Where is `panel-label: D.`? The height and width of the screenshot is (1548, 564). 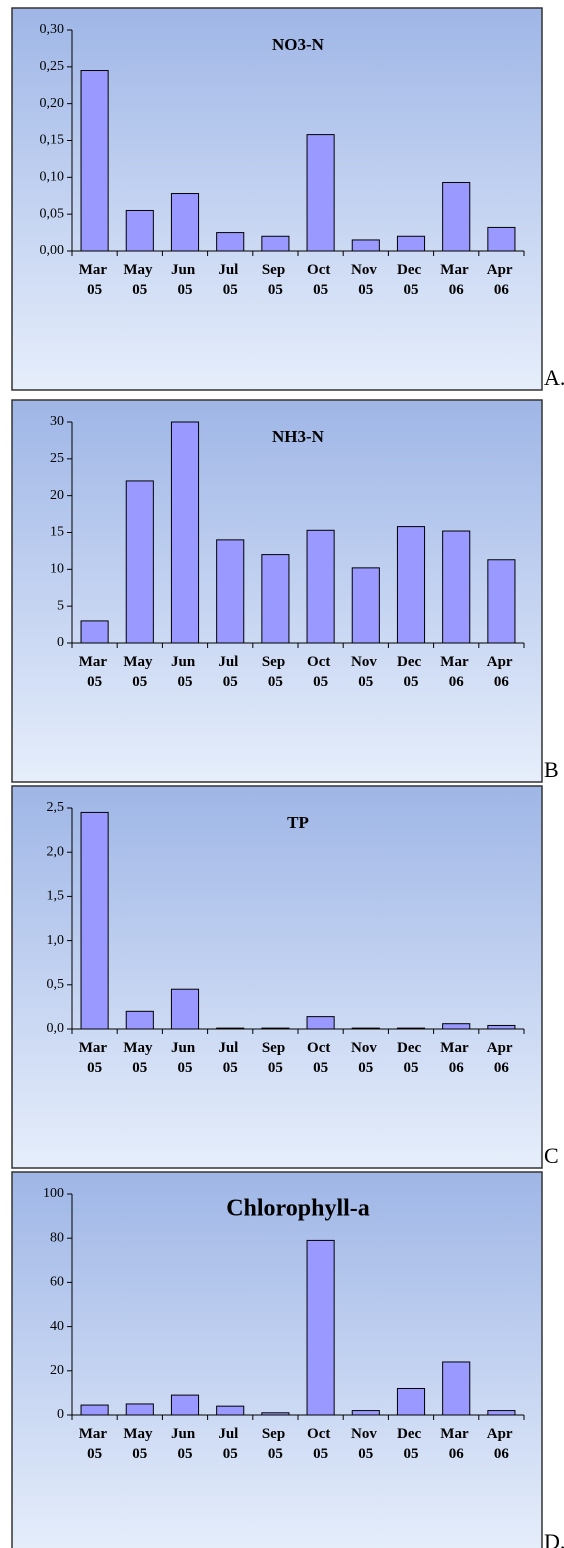
panel-label: D. is located at coordinates (554, 1538).